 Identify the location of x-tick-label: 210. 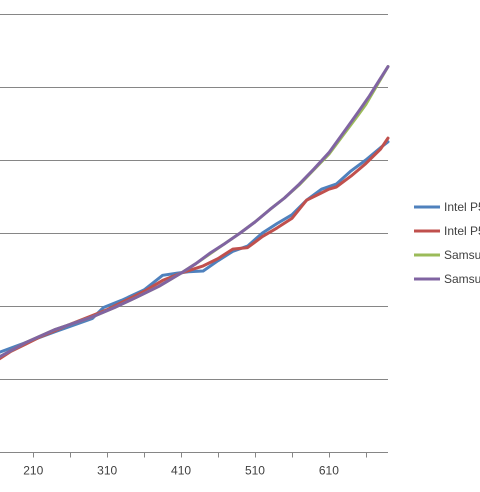
(33, 471).